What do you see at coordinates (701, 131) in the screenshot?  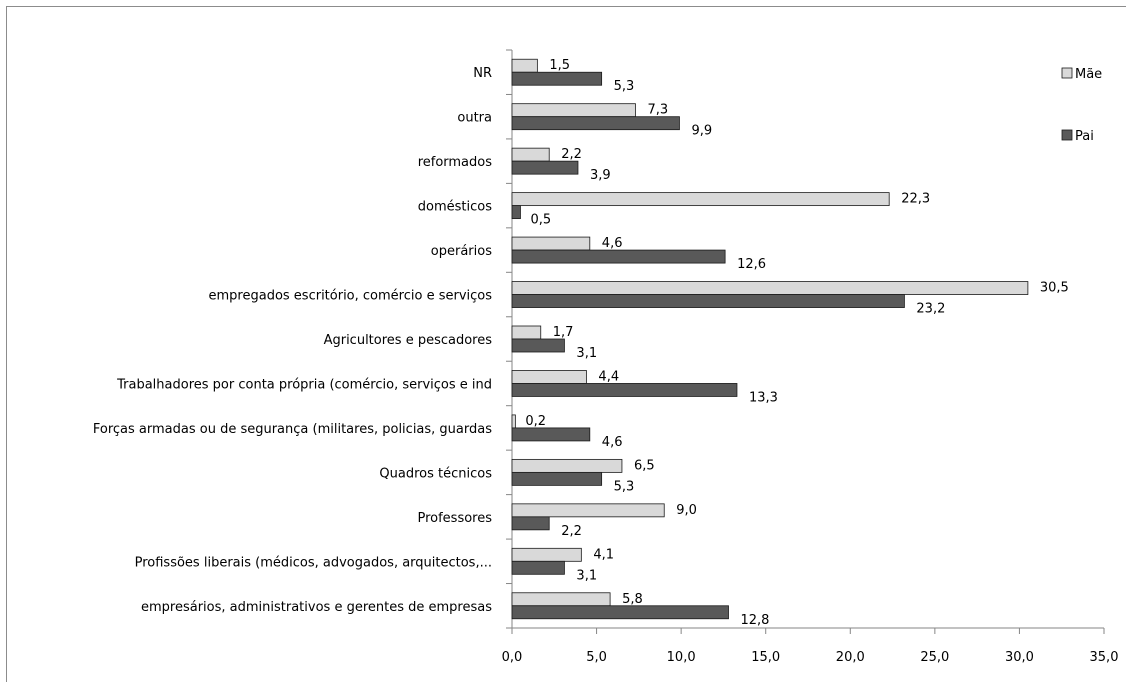 I see `data-label-pai: 9,9` at bounding box center [701, 131].